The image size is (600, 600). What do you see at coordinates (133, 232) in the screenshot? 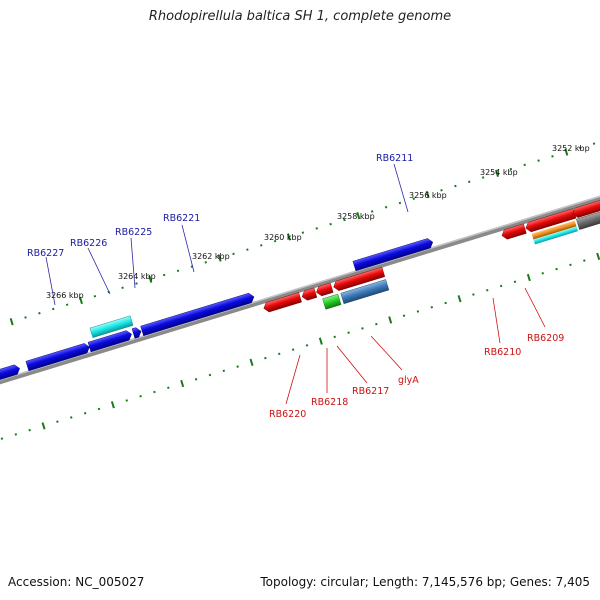
I see `label-rb6225: RB6225` at bounding box center [133, 232].